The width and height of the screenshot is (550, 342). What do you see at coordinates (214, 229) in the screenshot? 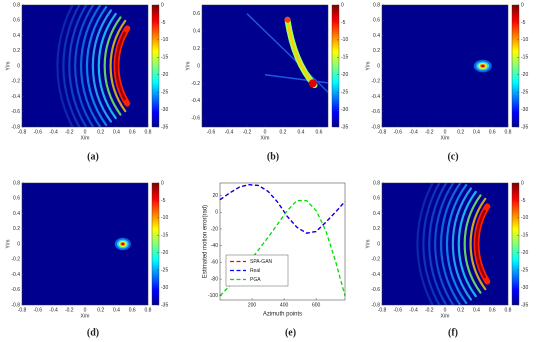
I see `y-tick-label: -20` at bounding box center [214, 229].